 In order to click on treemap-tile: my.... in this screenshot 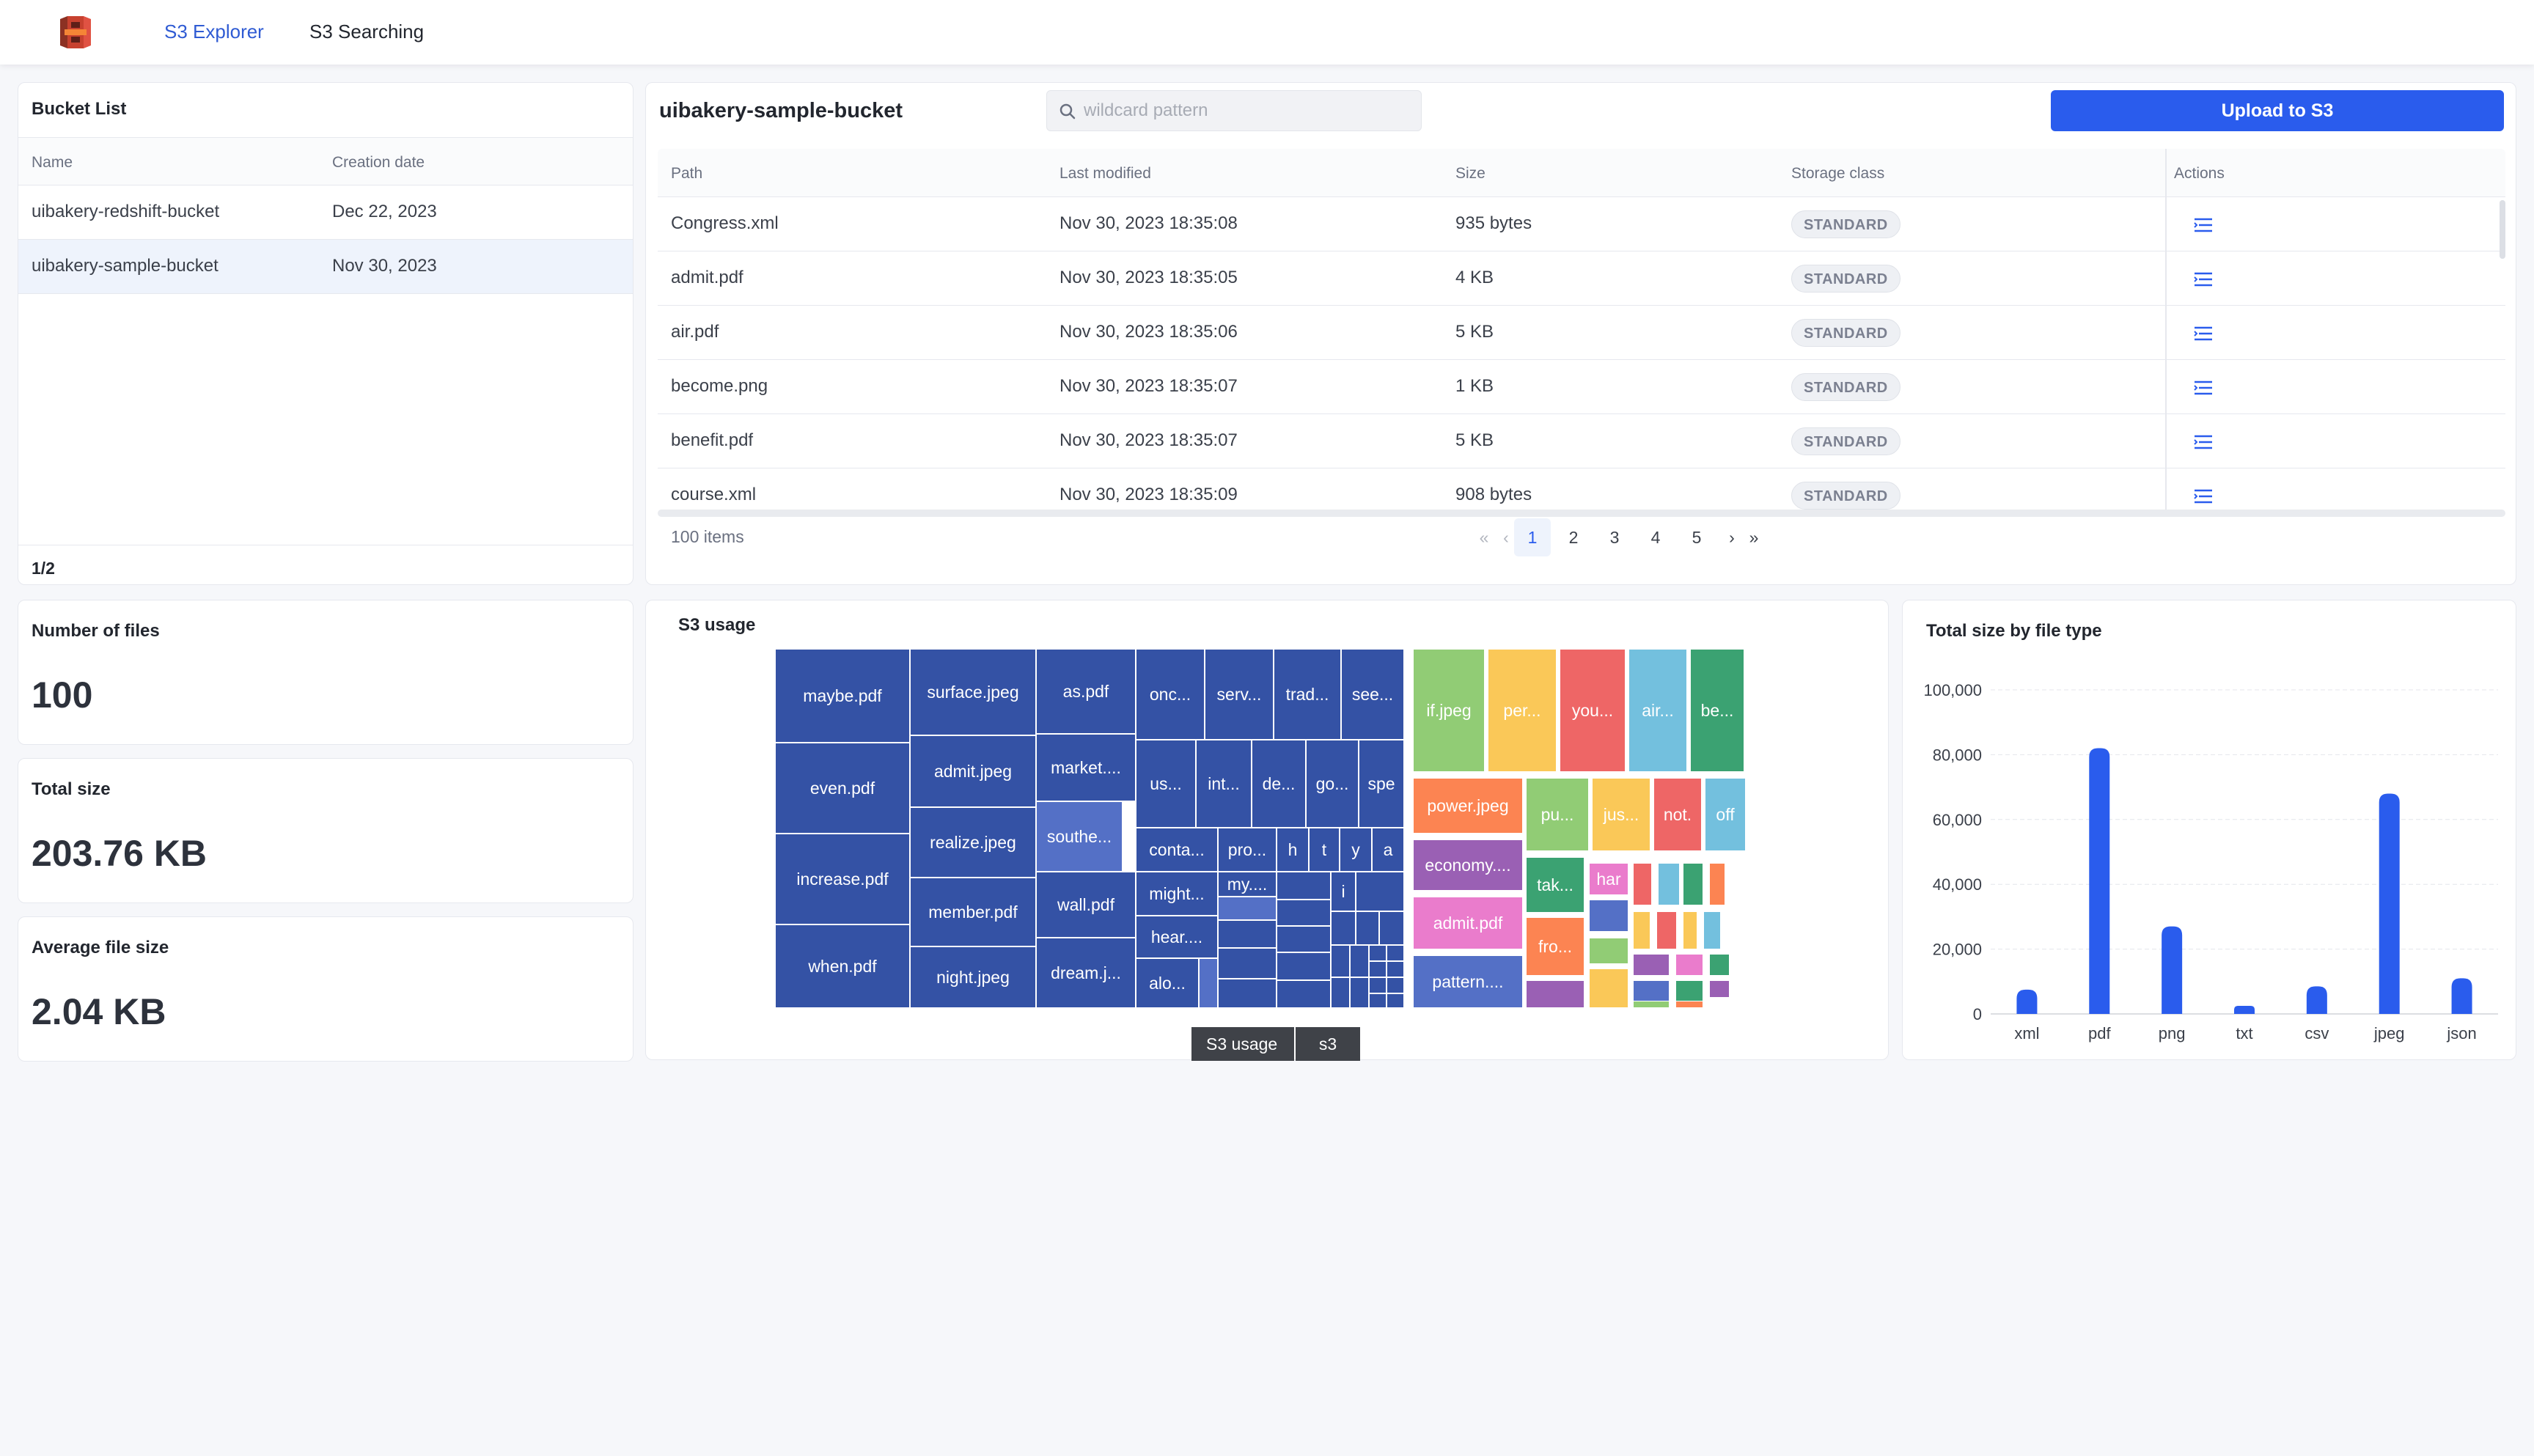, I will do `click(1247, 884)`.